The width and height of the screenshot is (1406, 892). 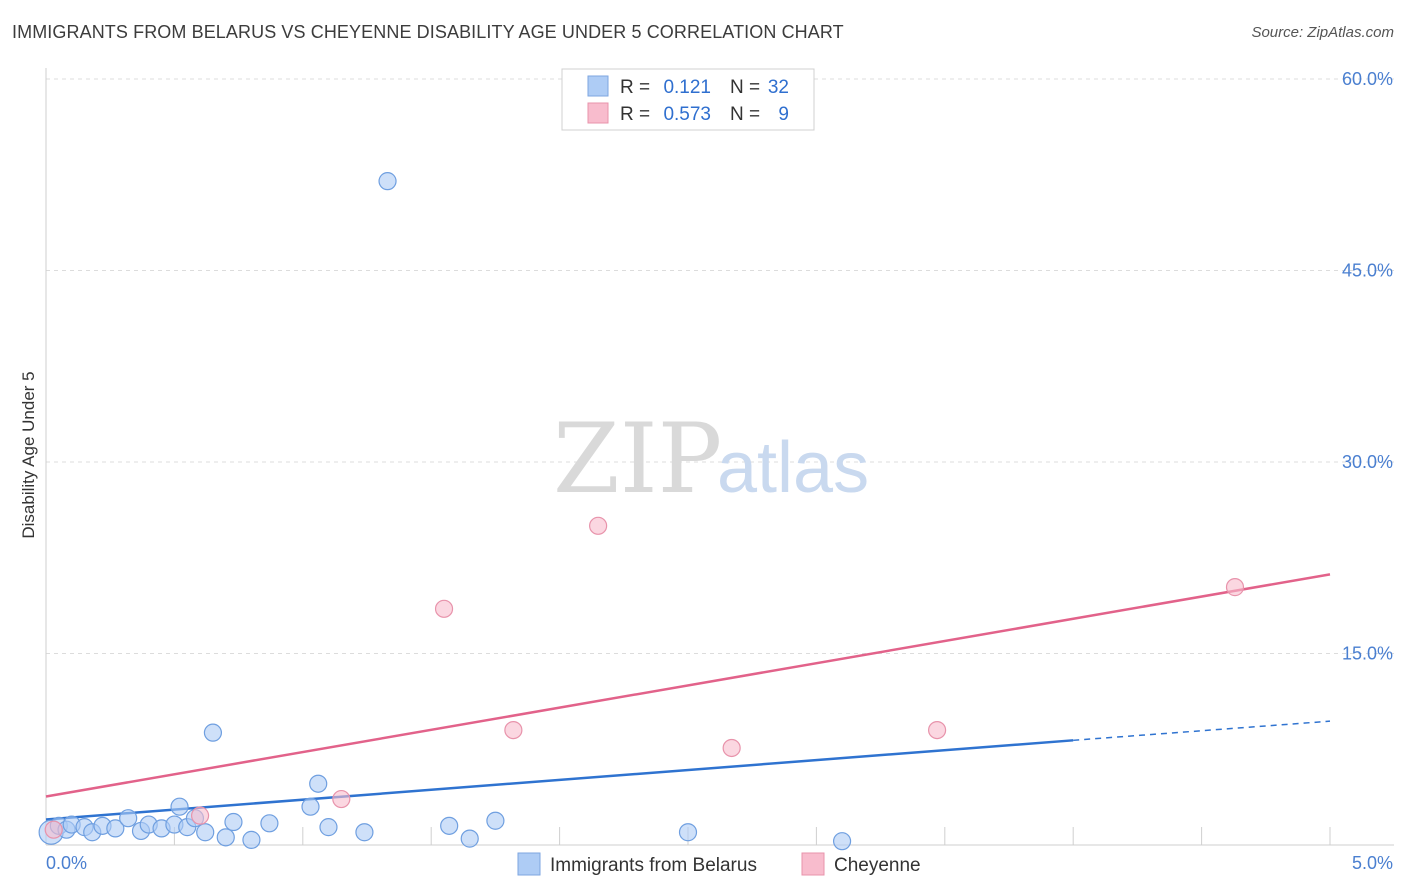 I want to click on watermark: ZIP atlas, so click(x=711, y=459).